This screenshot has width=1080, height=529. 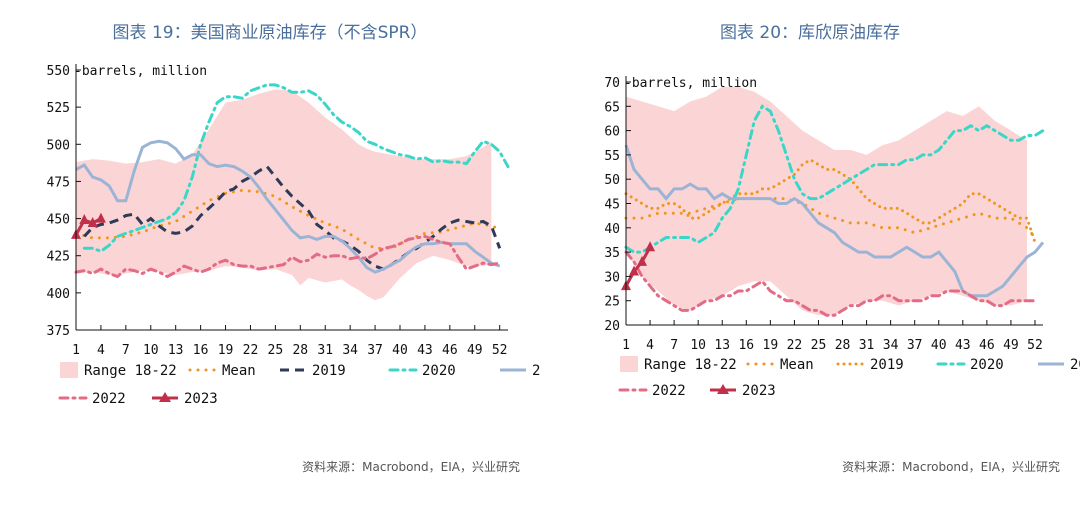 What do you see at coordinates (612, 205) in the screenshot?
I see `y-tick-label: 45` at bounding box center [612, 205].